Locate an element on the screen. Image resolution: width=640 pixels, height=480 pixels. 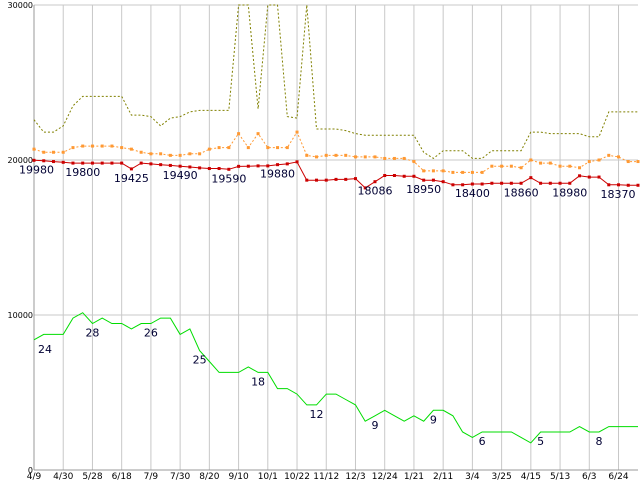
x-tick-label: 1/21 is located at coordinates (414, 476).